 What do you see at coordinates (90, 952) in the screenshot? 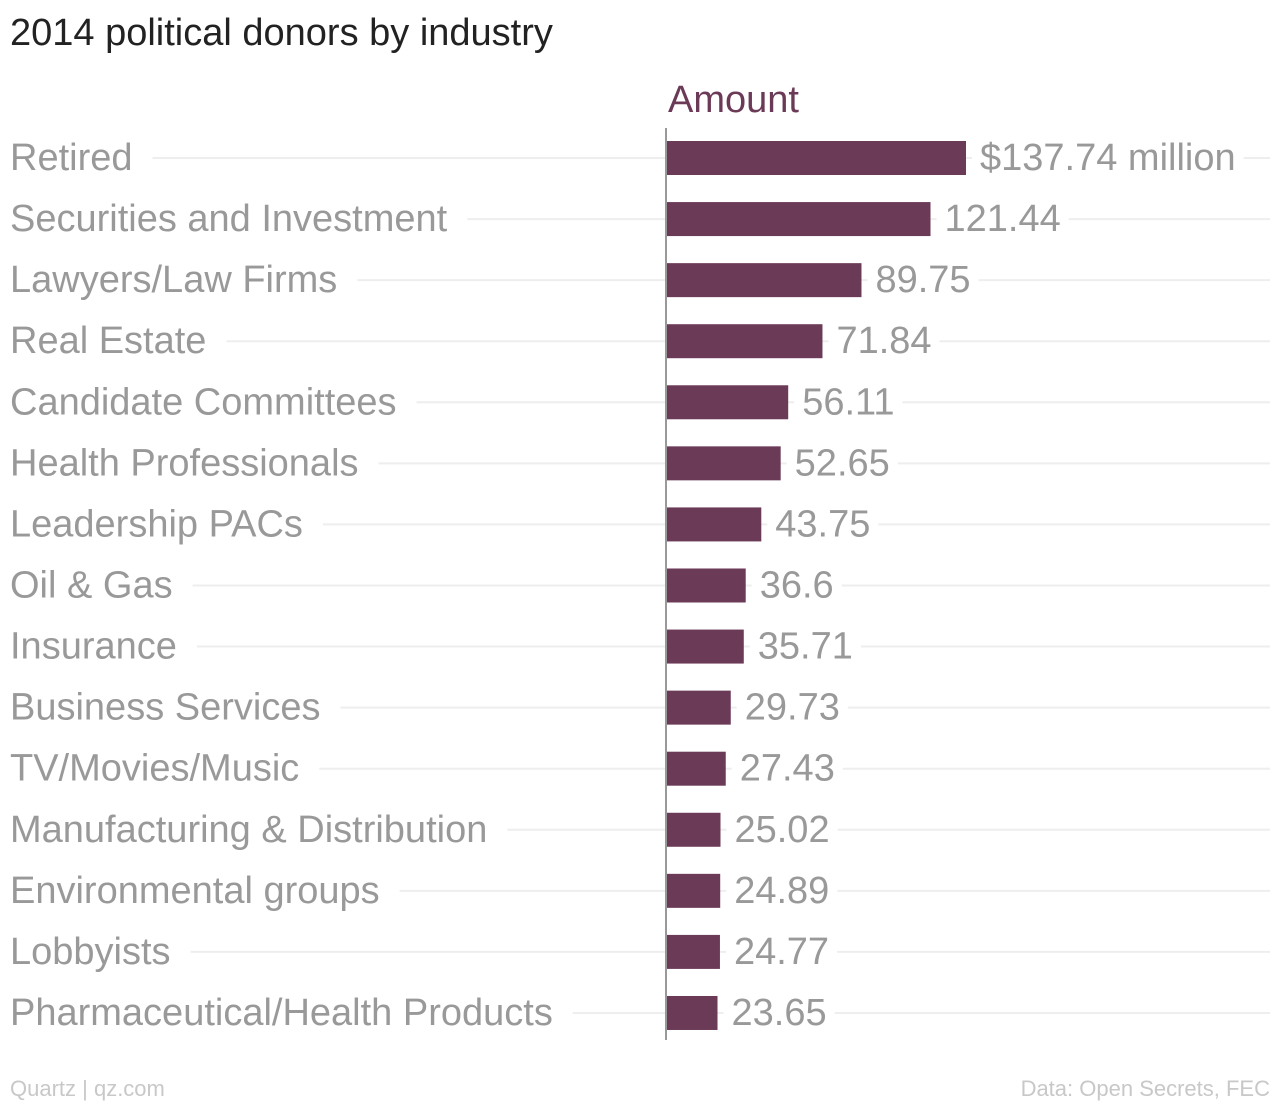
I see `category-label: Lobbyists` at bounding box center [90, 952].